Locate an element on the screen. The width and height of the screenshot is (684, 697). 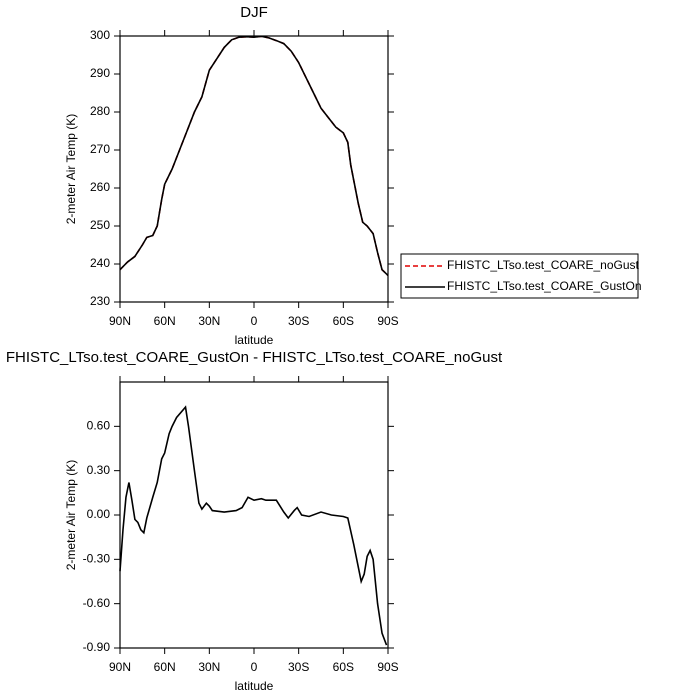
y-tick-label: -0.60 is located at coordinates (97, 603).